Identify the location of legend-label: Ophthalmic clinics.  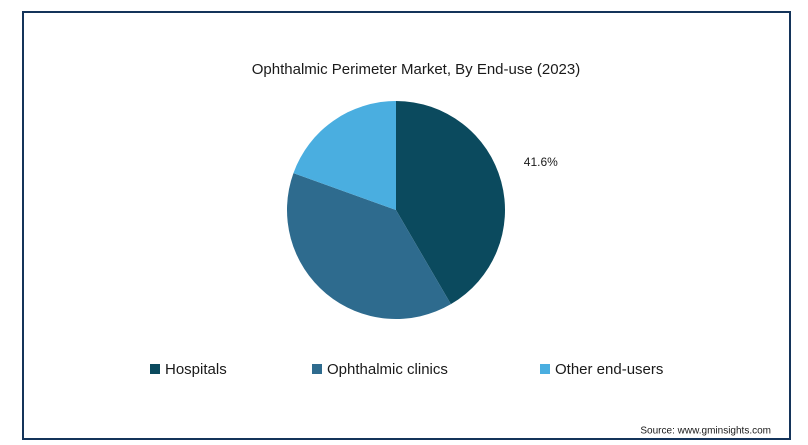
(387, 369).